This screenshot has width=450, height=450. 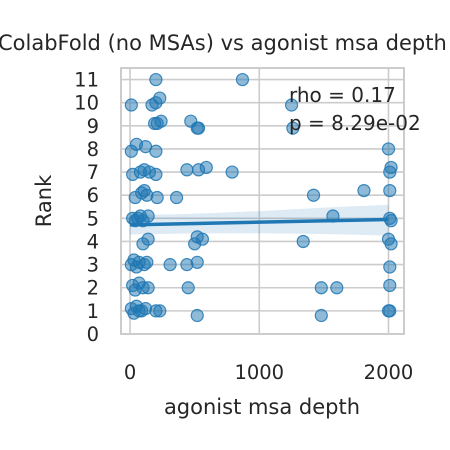 I want to click on regression-layer, so click(x=259, y=222).